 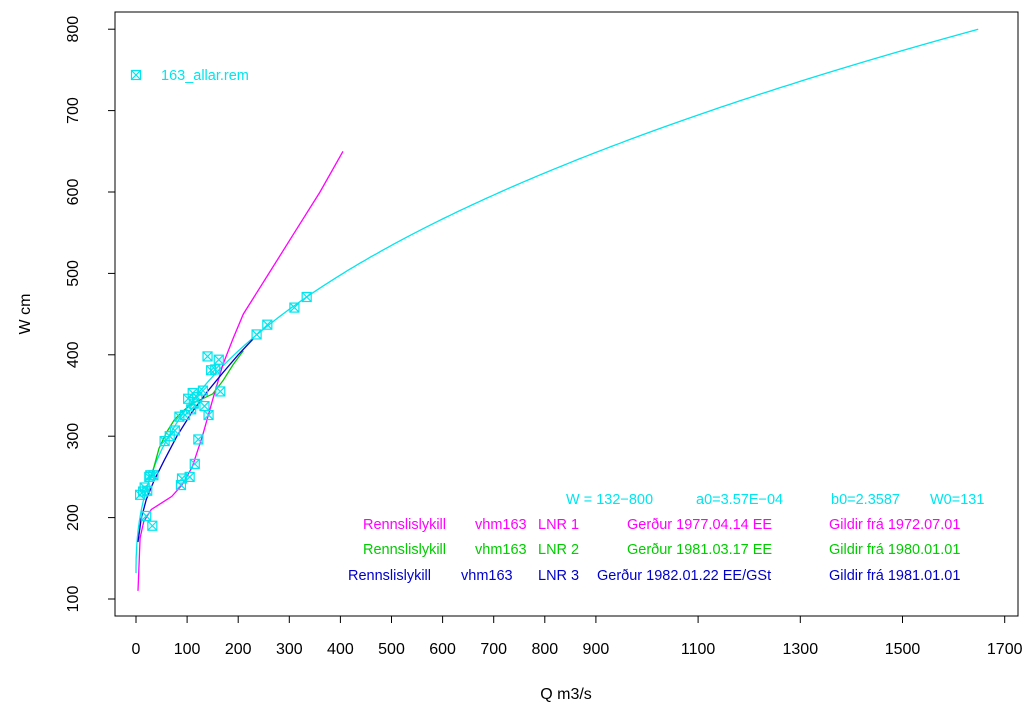 I want to click on legend: 163_allar.rem, so click(x=189, y=76).